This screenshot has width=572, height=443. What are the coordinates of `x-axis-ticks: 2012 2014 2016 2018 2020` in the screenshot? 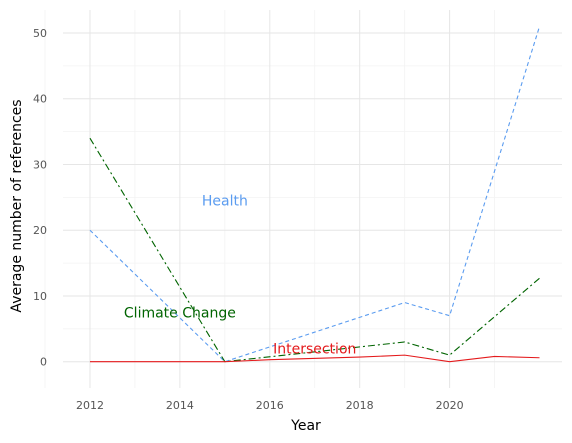 It's located at (270, 405).